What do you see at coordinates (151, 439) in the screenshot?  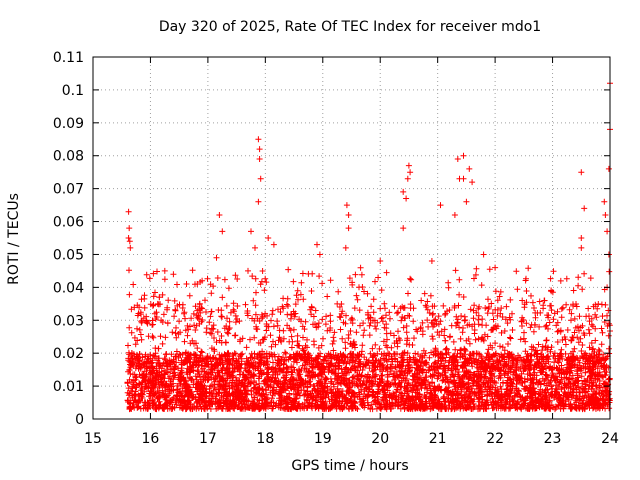 I see `x-tick-label: 16` at bounding box center [151, 439].